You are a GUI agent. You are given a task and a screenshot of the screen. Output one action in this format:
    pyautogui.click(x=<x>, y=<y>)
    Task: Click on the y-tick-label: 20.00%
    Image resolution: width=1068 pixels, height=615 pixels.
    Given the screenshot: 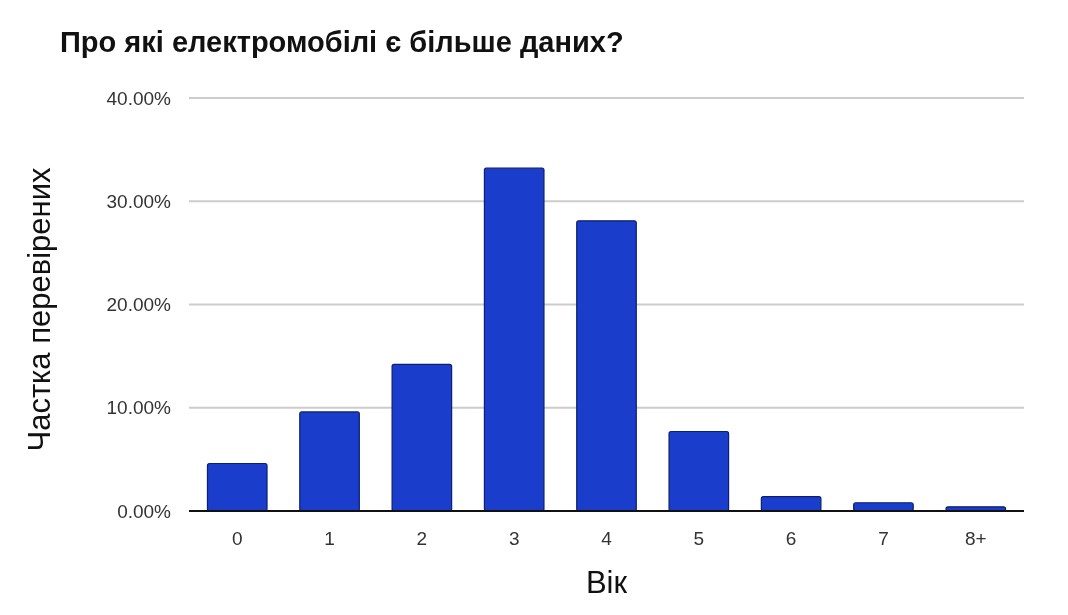 What is the action you would take?
    pyautogui.click(x=139, y=305)
    